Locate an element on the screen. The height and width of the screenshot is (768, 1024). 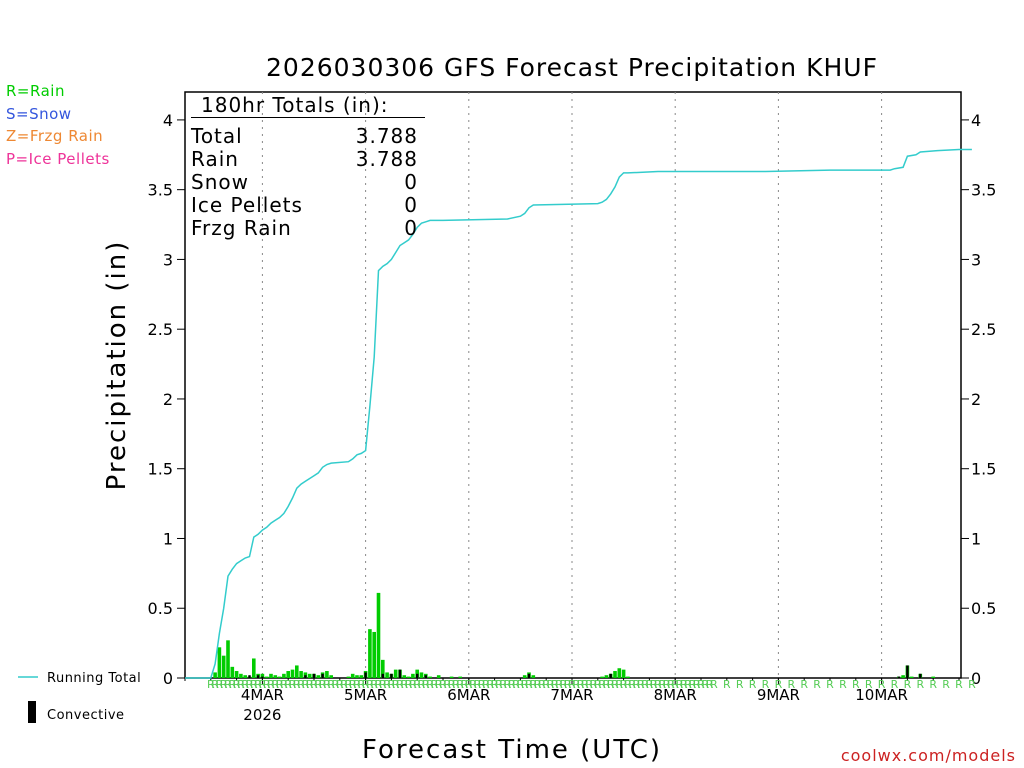
x-tick-label: 6MAR is located at coordinates (468, 695).